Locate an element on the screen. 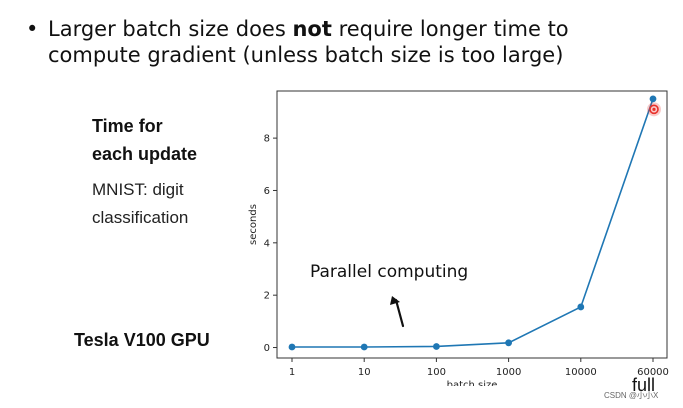 The width and height of the screenshot is (683, 408). annotation-arrow-shaft is located at coordinates (399, 313).